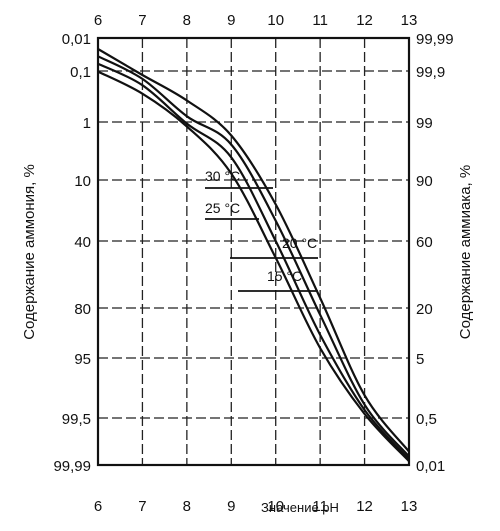 This screenshot has width=500, height=531. I want to click on y-tick-label-left: 0,01, so click(76, 39).